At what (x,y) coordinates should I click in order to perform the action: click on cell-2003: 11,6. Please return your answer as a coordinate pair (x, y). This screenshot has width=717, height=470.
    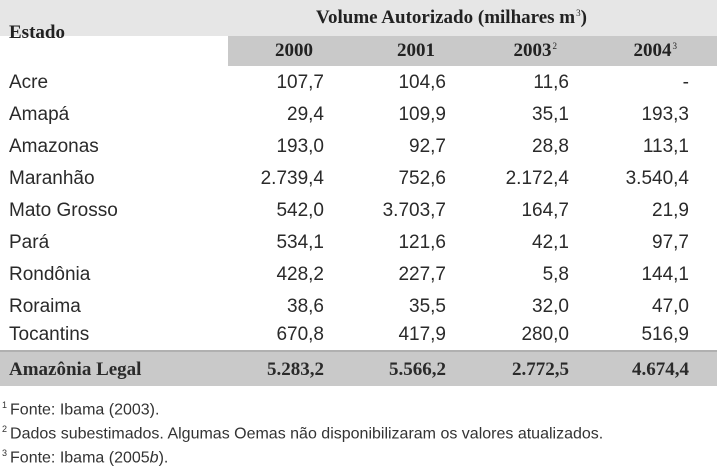
    Looking at the image, I should click on (551, 82).